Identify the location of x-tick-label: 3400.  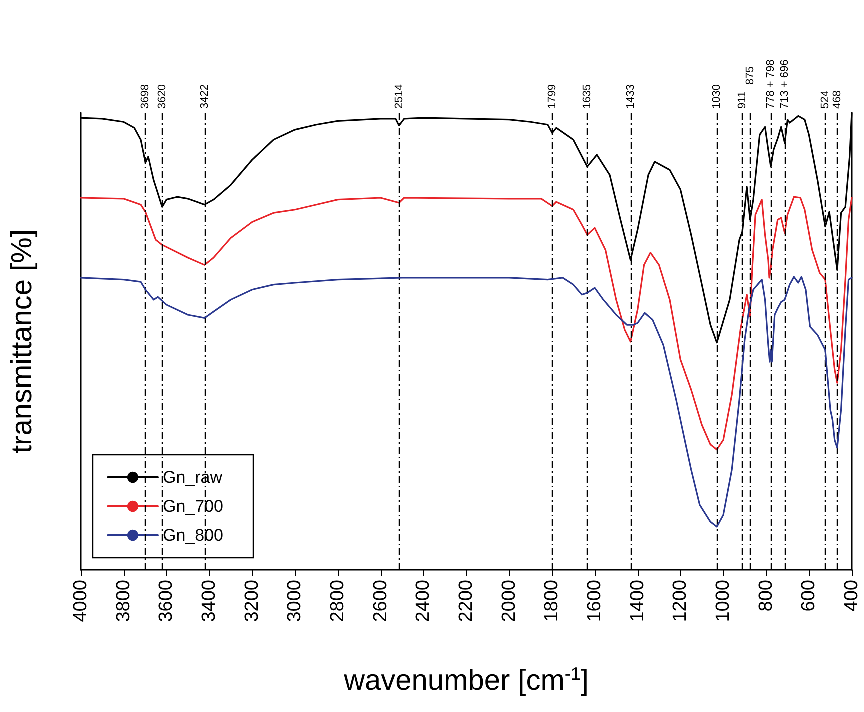
(209, 601).